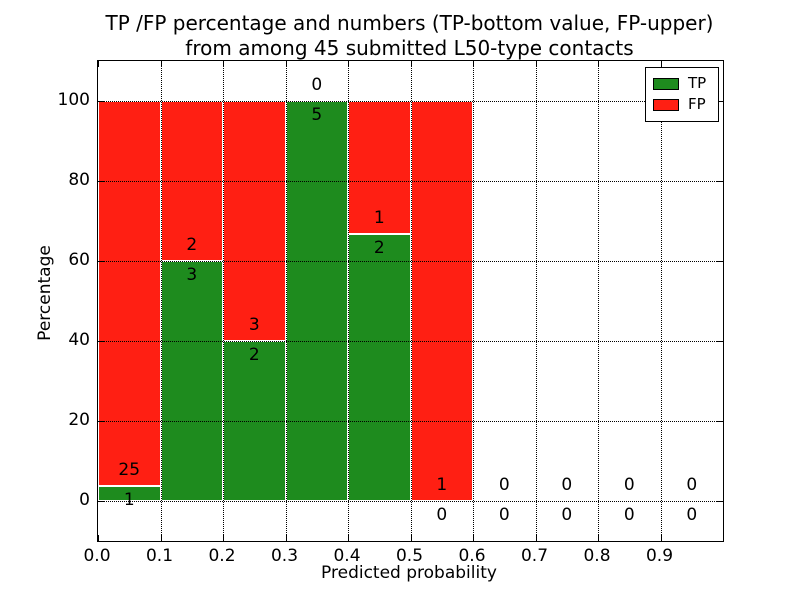 This screenshot has height=600, width=800. What do you see at coordinates (597, 556) in the screenshot?
I see `x-tick-label: 0.8` at bounding box center [597, 556].